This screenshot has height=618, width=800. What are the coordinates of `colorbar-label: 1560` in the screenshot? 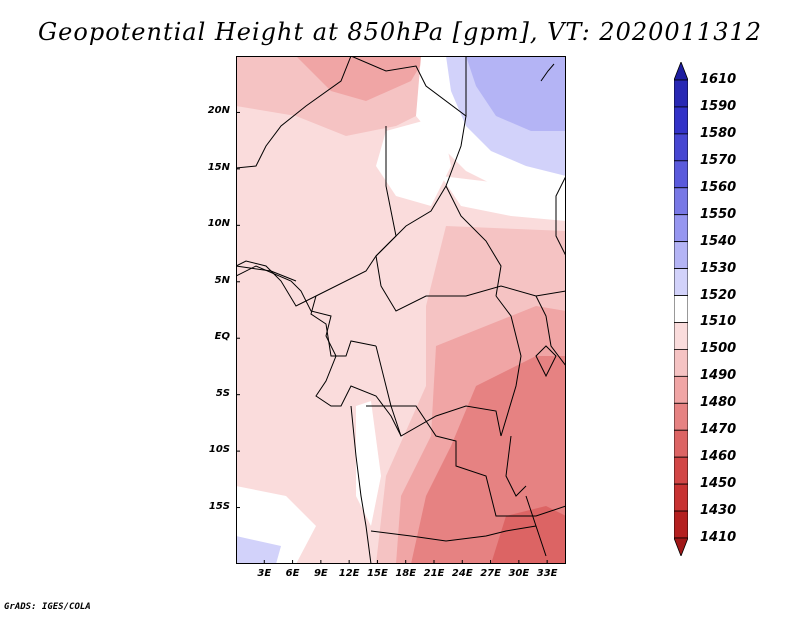 It's located at (718, 187).